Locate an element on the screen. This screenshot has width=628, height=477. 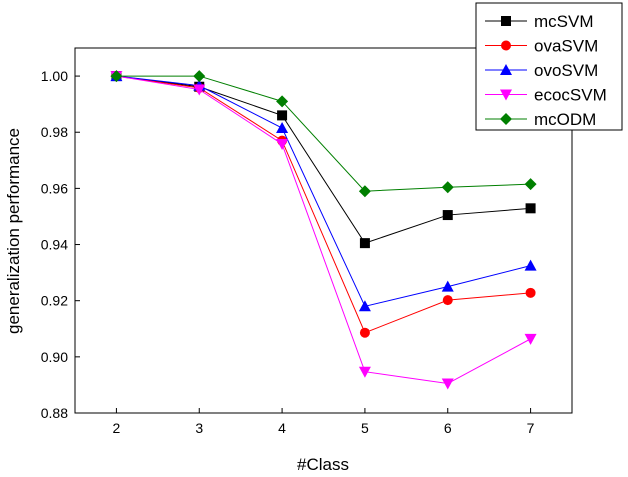
y-axis-label: generalization performance is located at coordinates (13, 231).